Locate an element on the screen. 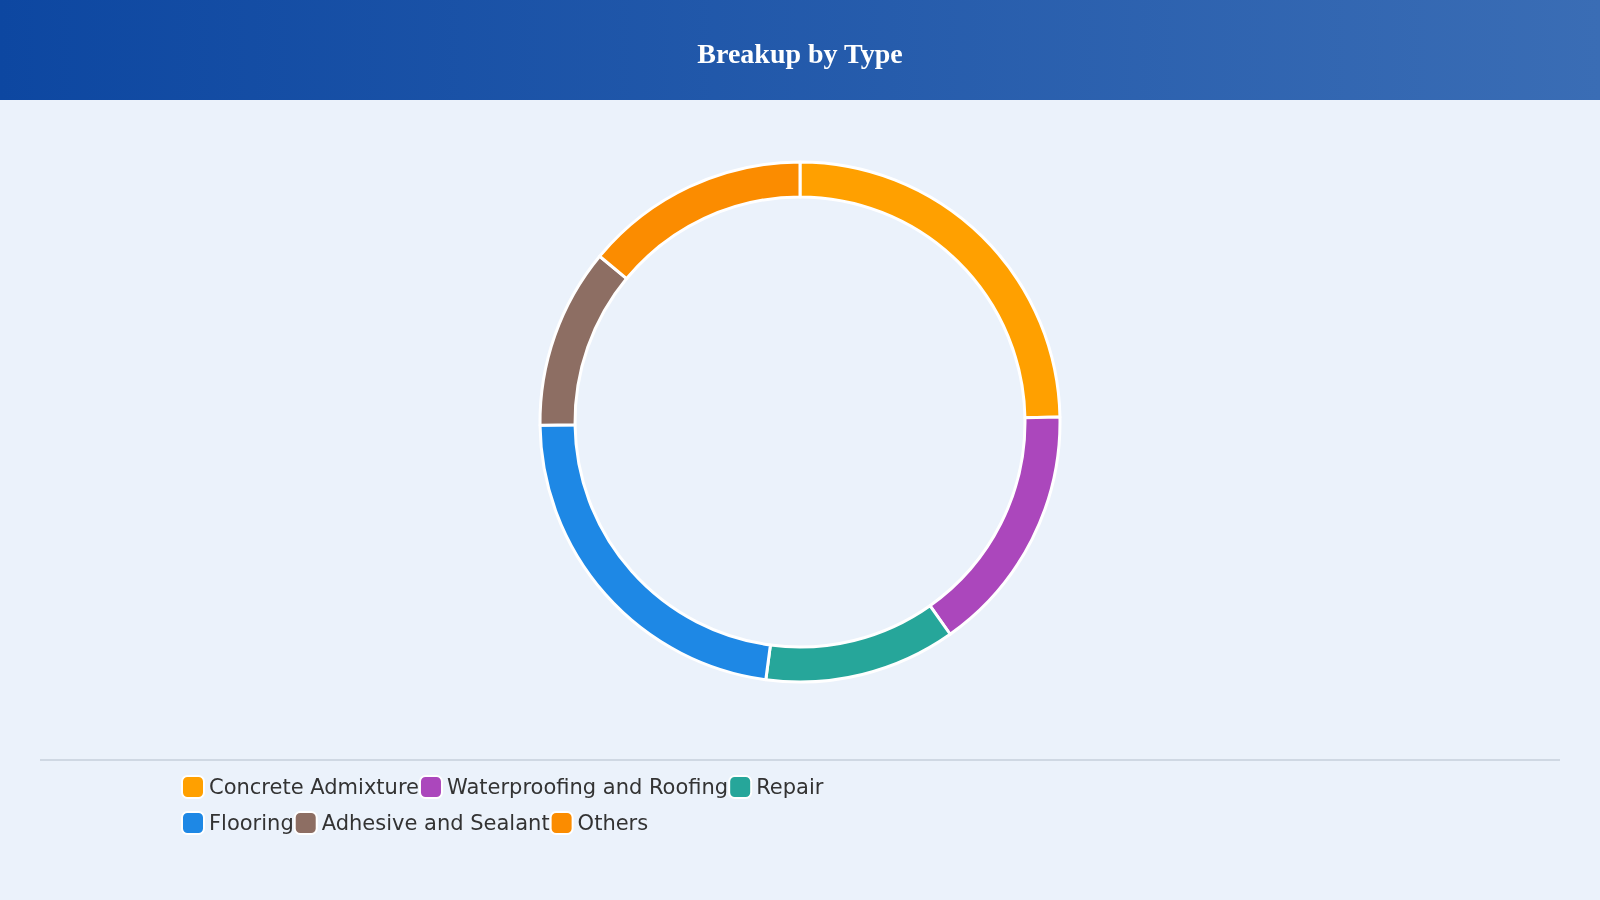 The height and width of the screenshot is (900, 1600). legend-label: Flooring is located at coordinates (251, 823).